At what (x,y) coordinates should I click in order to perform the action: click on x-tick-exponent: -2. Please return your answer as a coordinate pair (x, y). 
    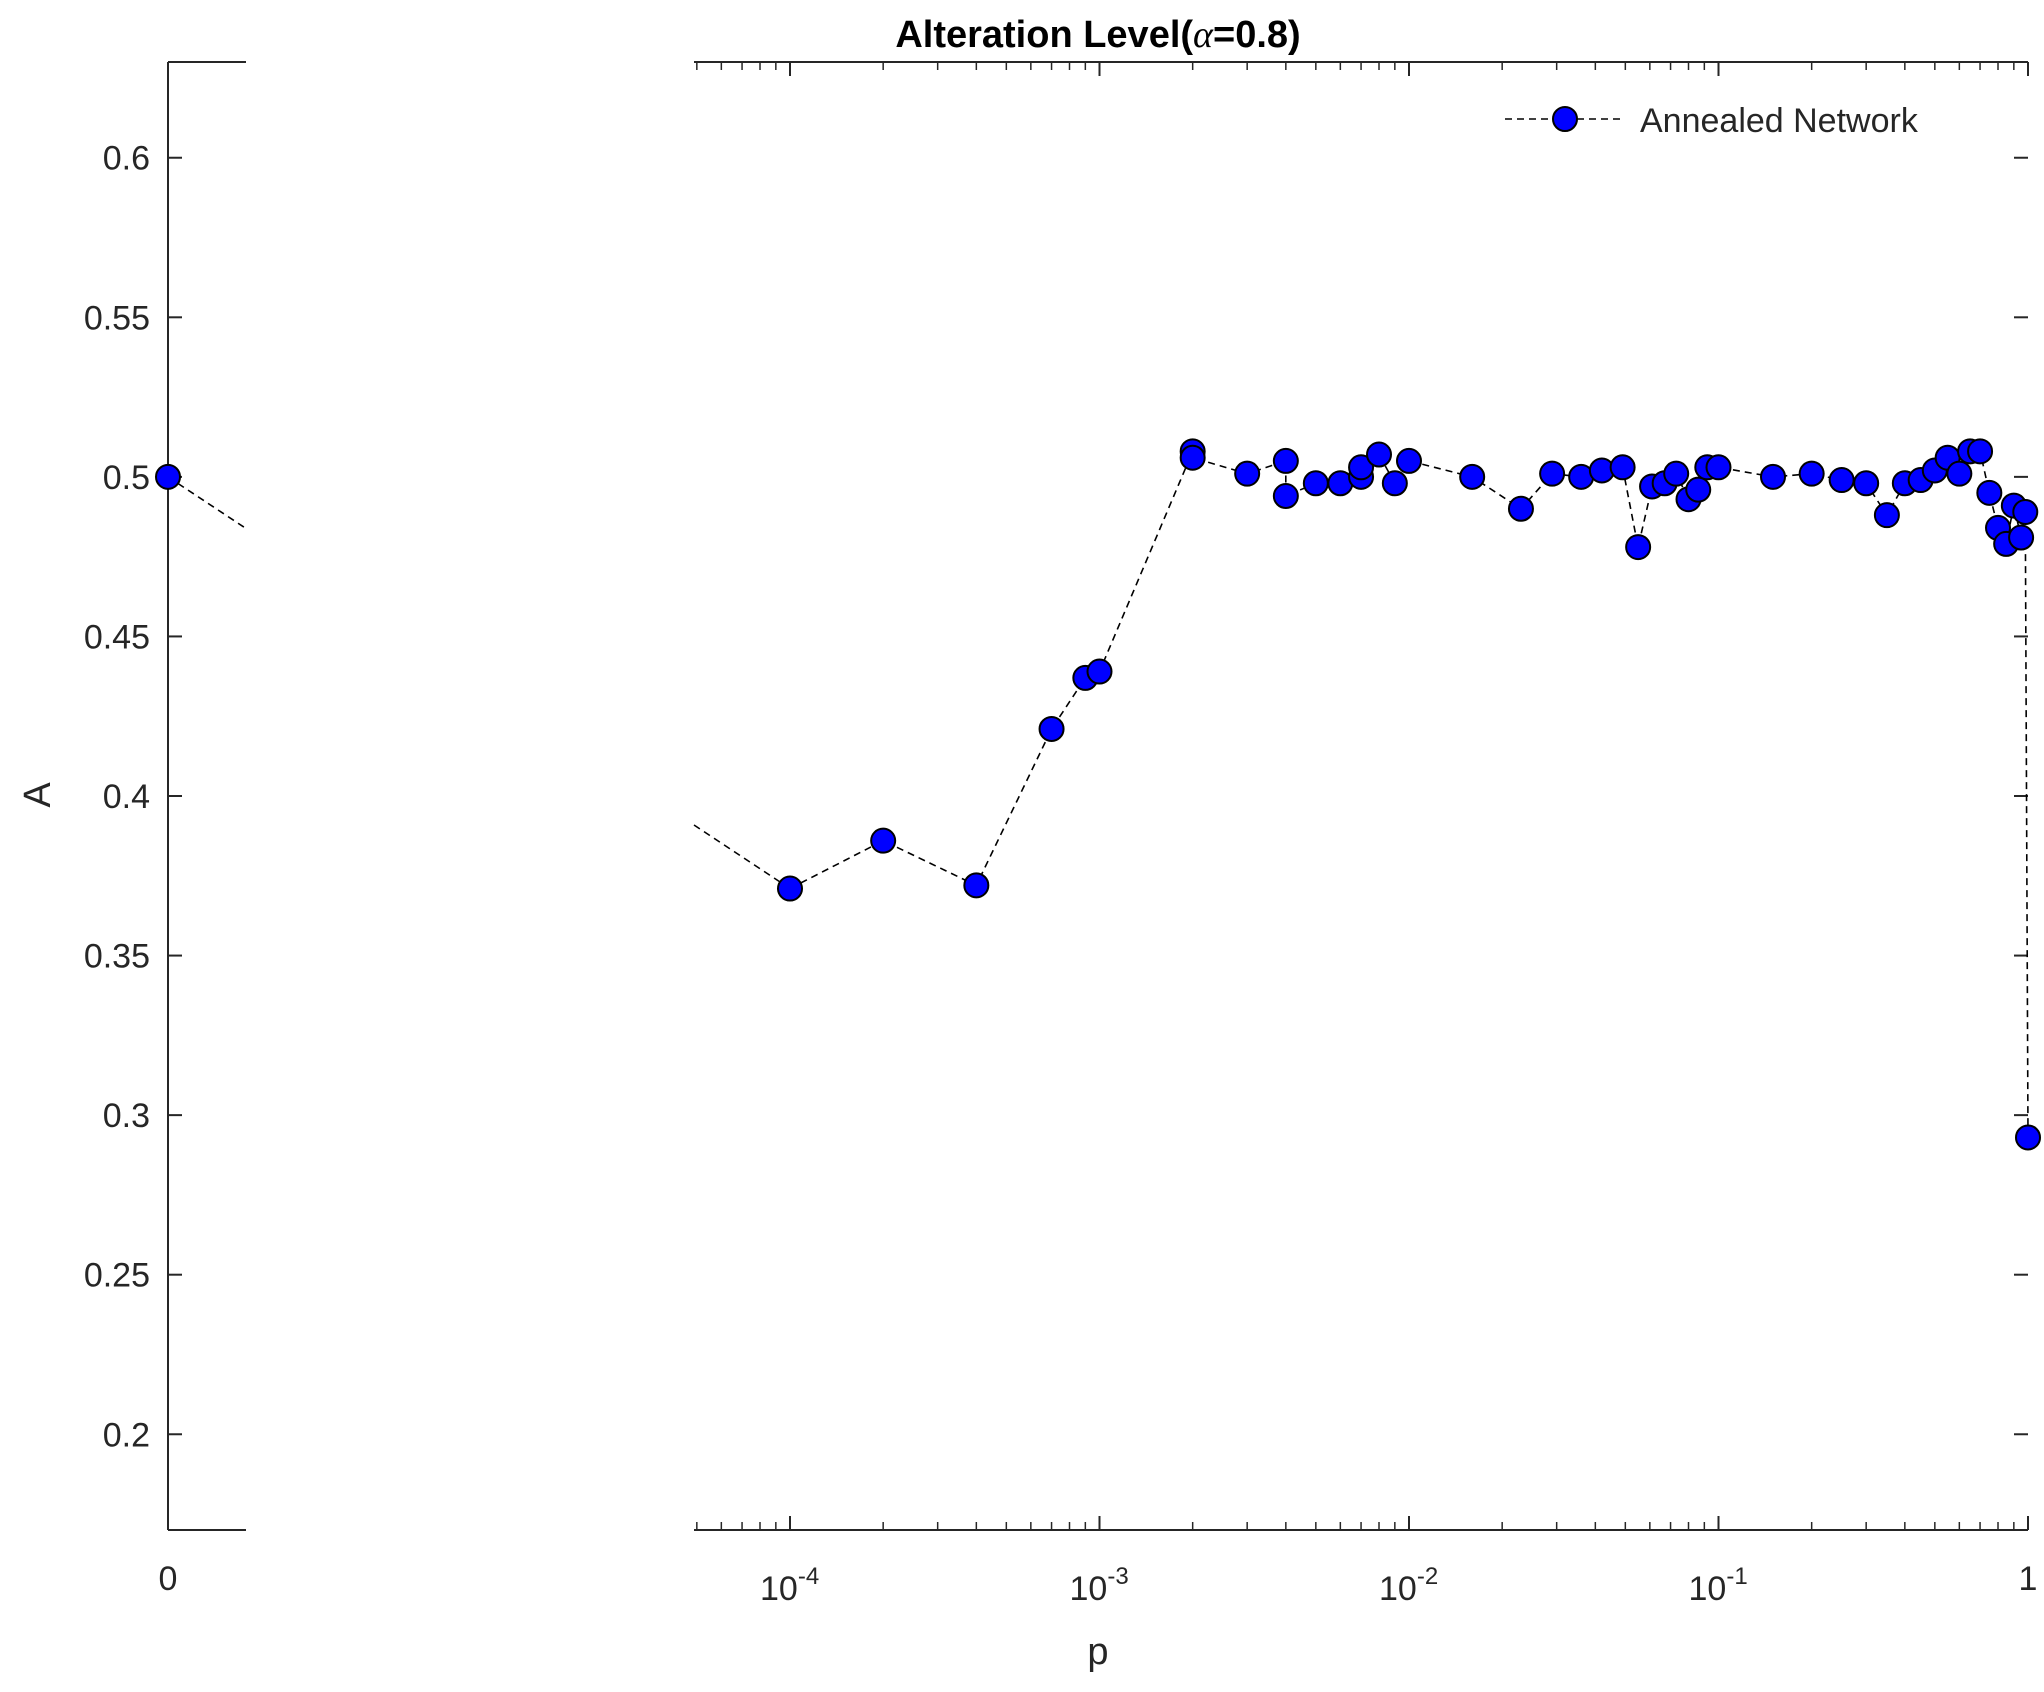
    Looking at the image, I should click on (1427, 1576).